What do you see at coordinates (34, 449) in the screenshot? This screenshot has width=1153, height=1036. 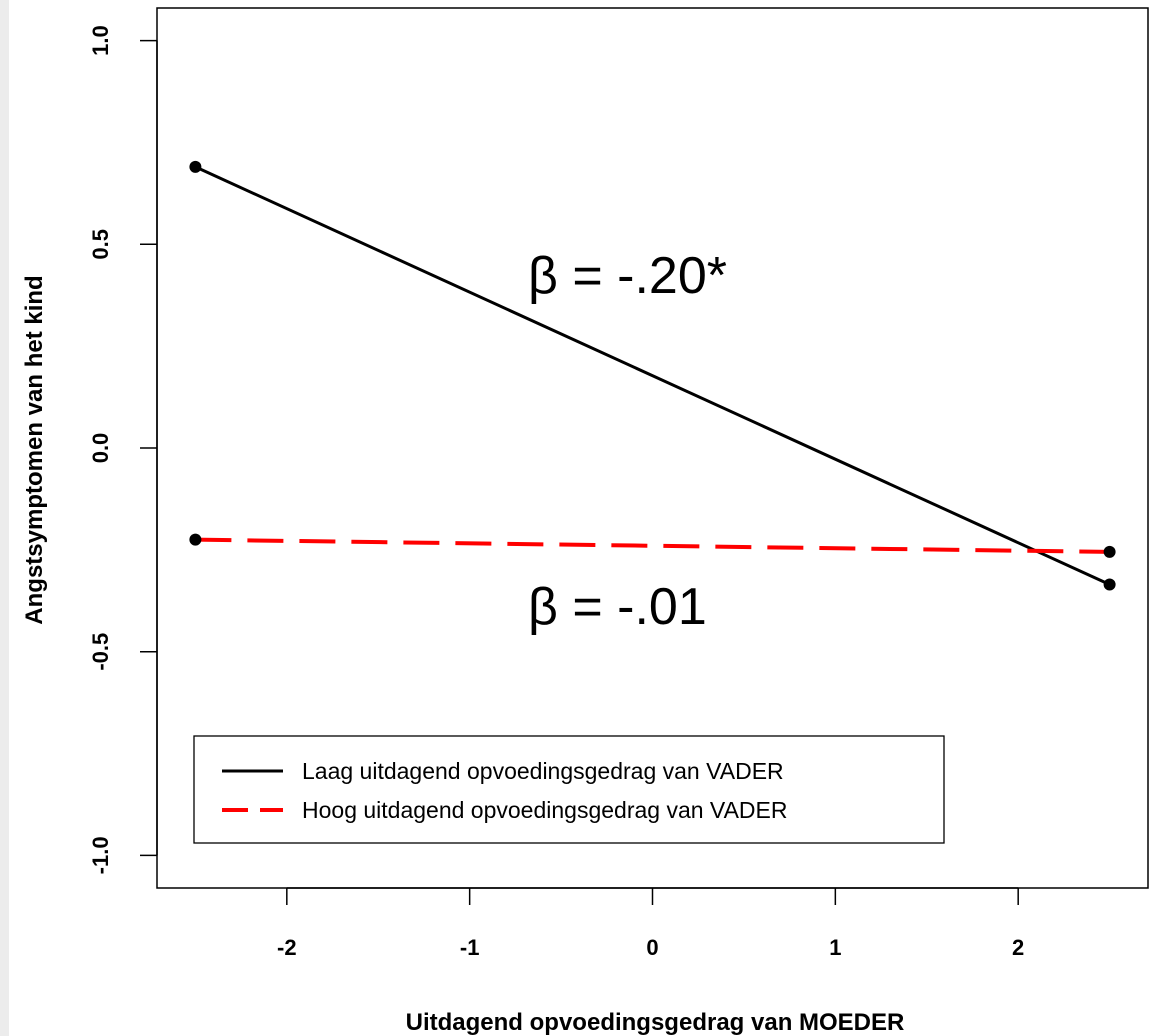 I see `y-axis-title: Angstsymptomen van het kind` at bounding box center [34, 449].